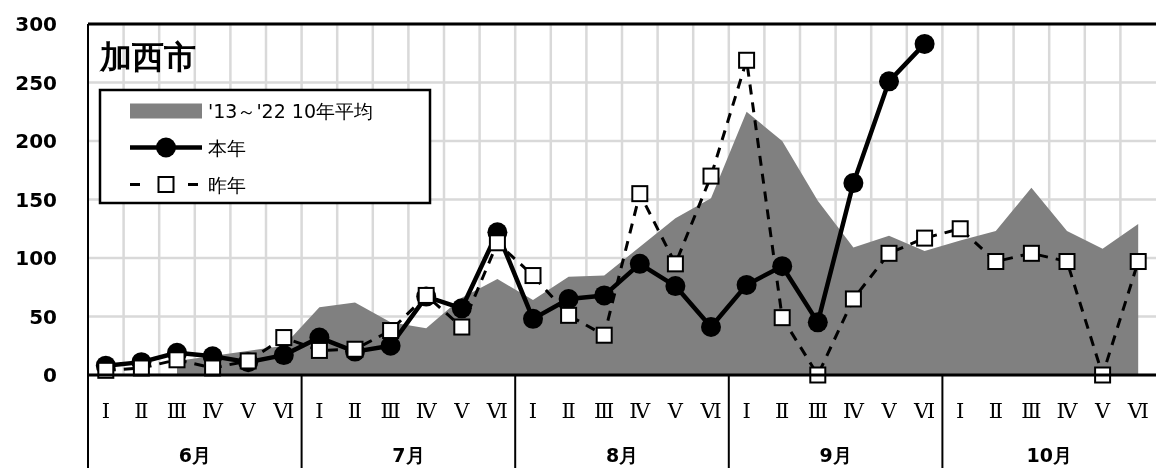  Describe the element at coordinates (36, 199) in the screenshot. I see `y-tick-label: 150` at that location.